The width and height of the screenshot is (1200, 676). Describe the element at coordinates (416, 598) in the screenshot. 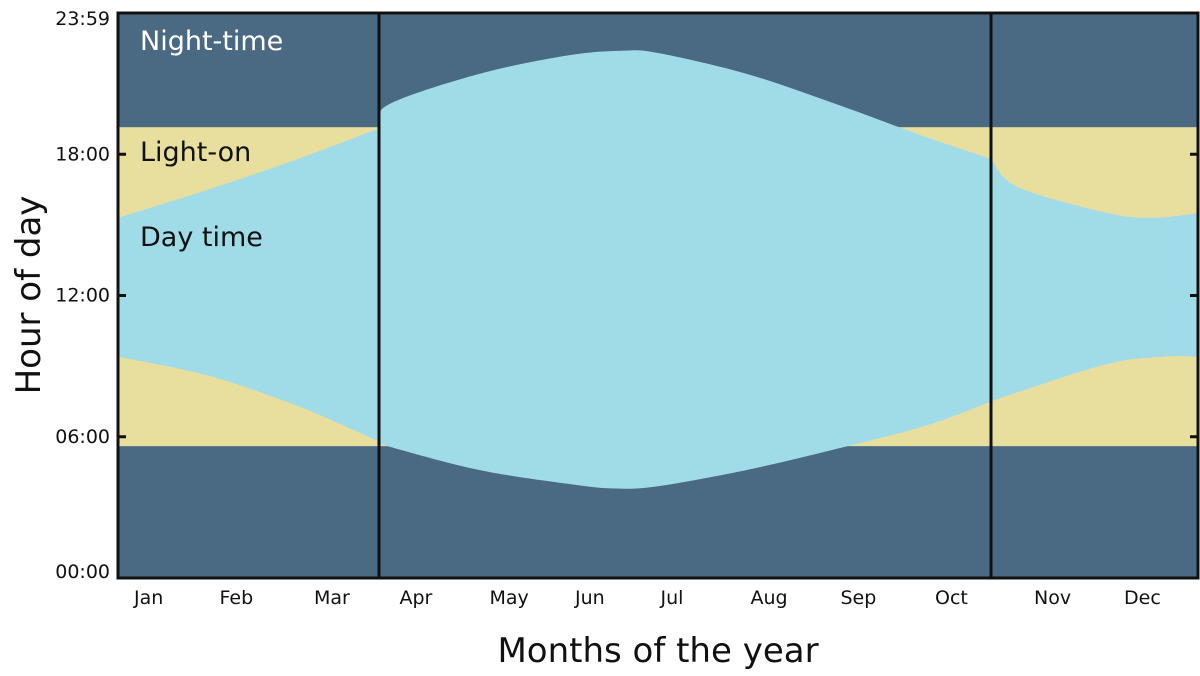

I see `x-tick-label: Apr` at that location.